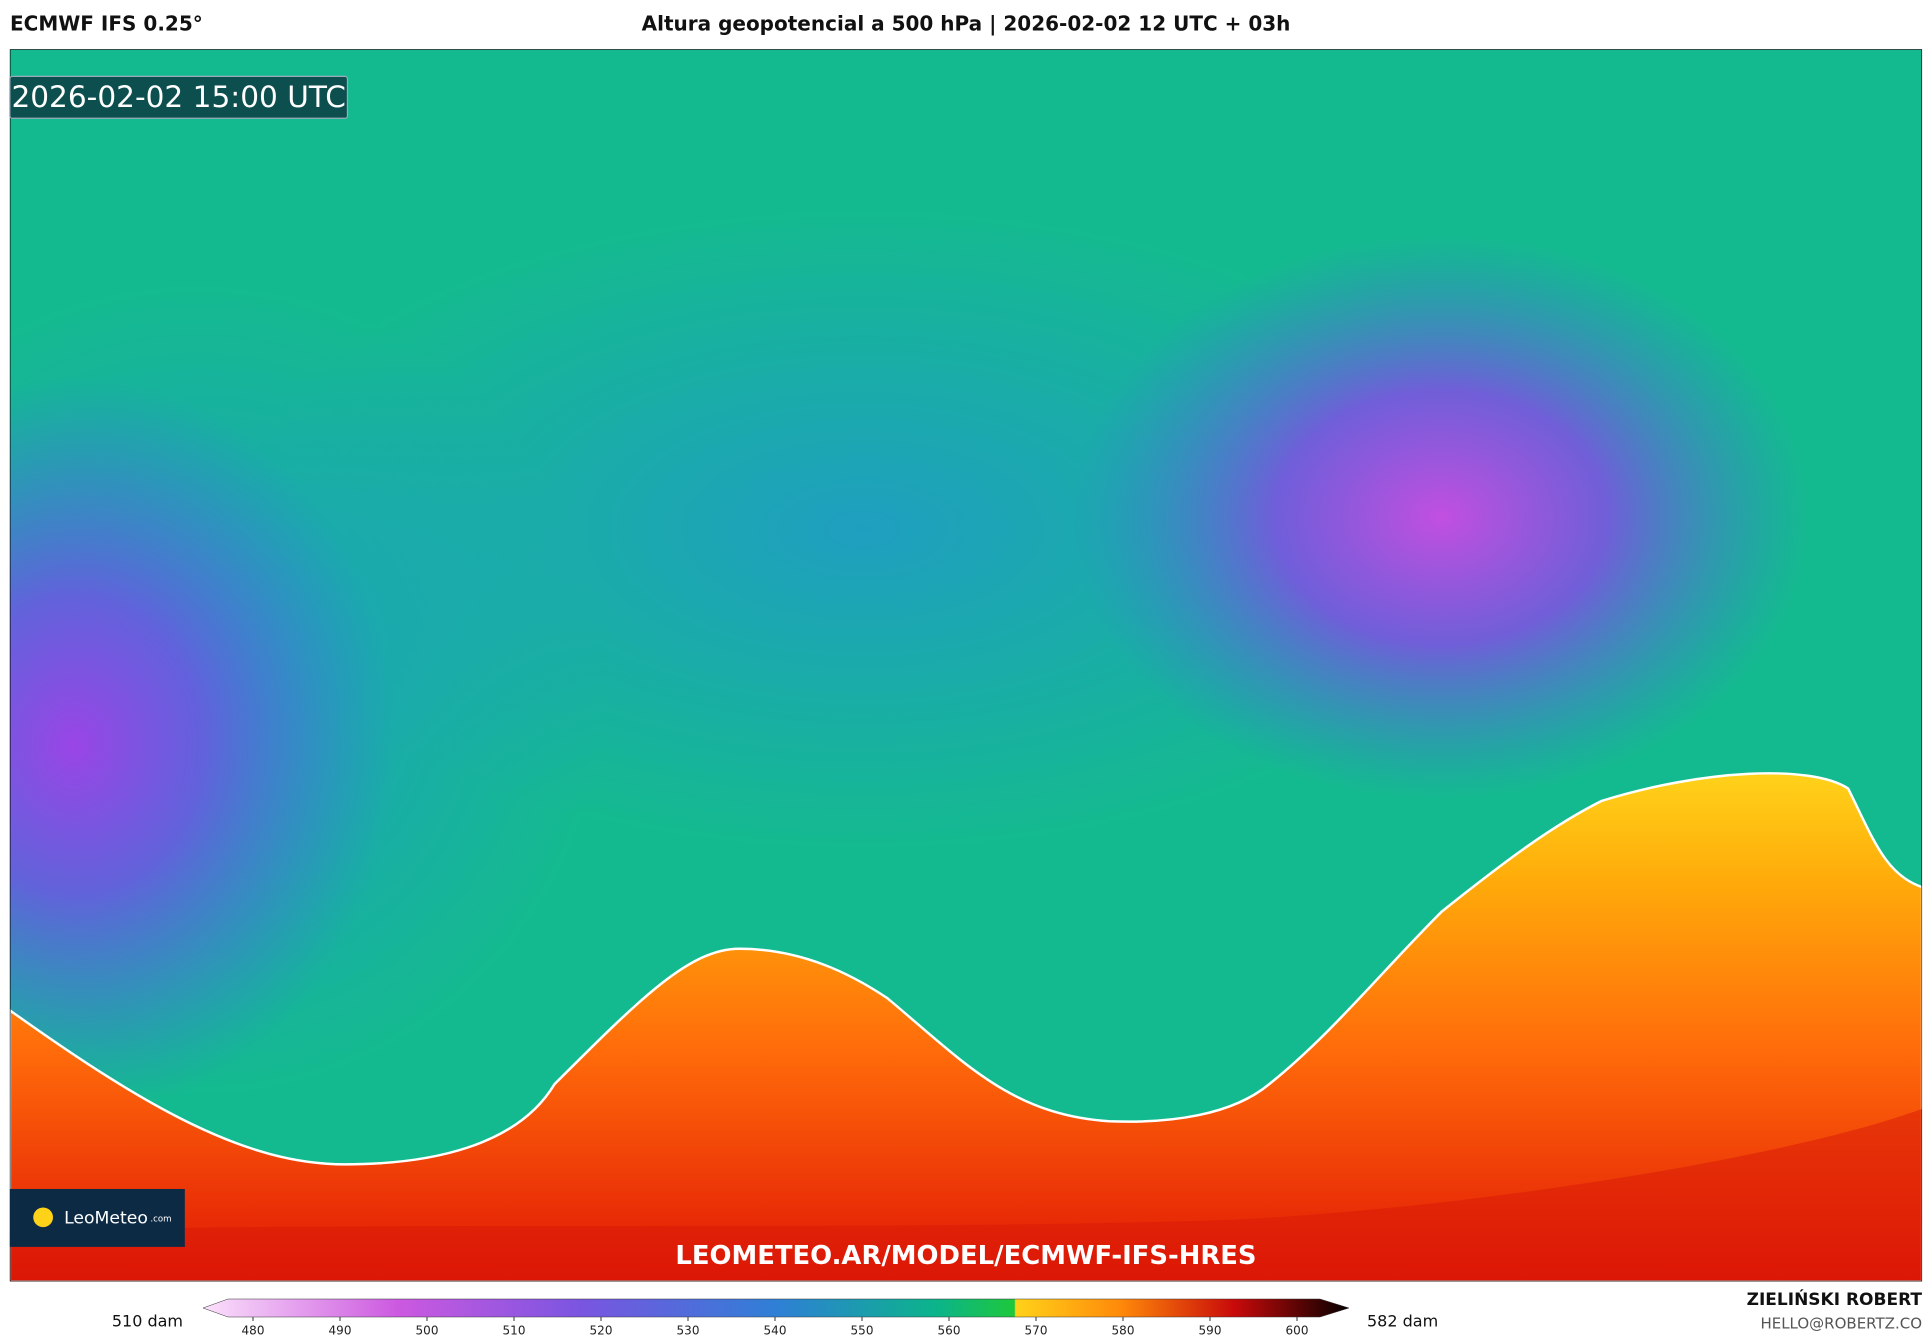 This screenshot has height=1338, width=1932. I want to click on colorbar-max-label: 582 dam, so click(1402, 1321).